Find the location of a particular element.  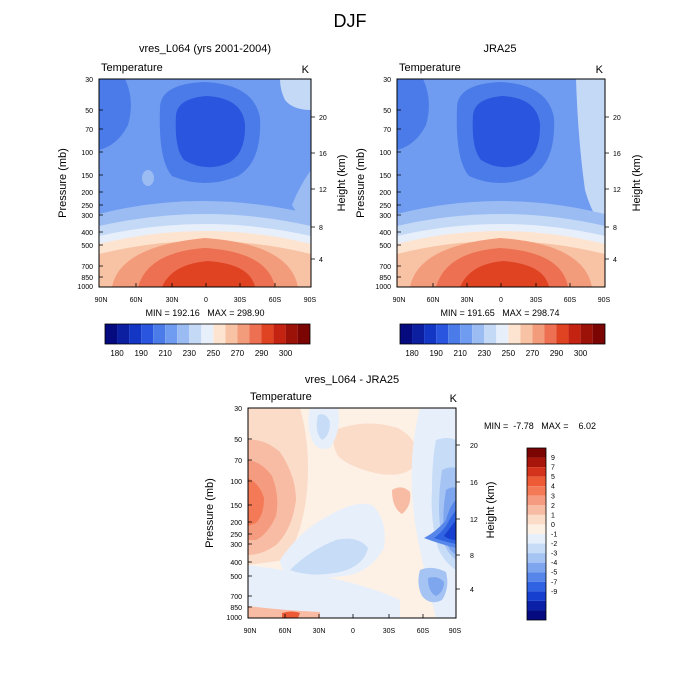

colorbar-label: -7 is located at coordinates (554, 582).